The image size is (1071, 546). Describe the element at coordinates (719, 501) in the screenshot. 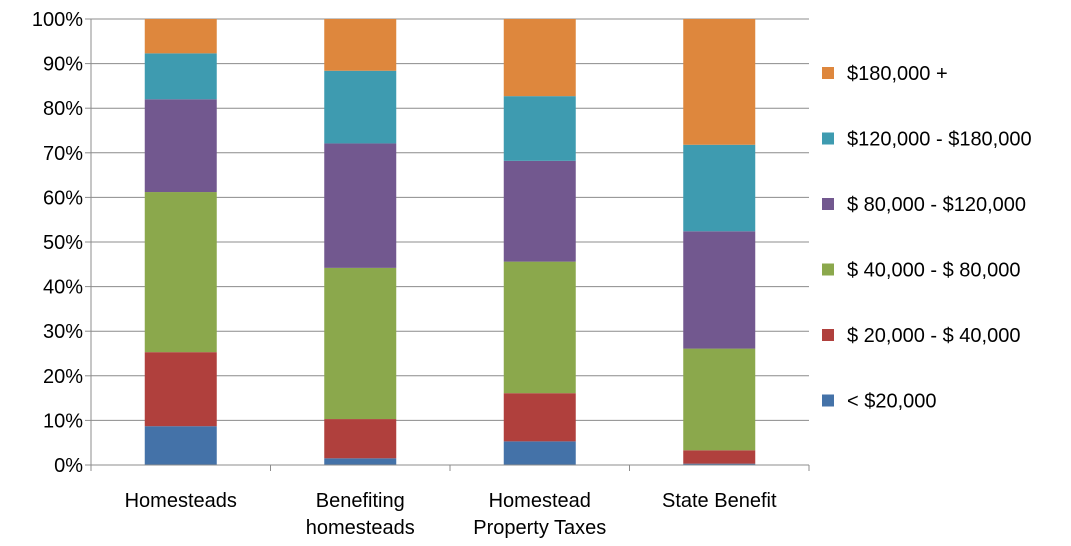

I see `x-category-label: State Benefit` at that location.